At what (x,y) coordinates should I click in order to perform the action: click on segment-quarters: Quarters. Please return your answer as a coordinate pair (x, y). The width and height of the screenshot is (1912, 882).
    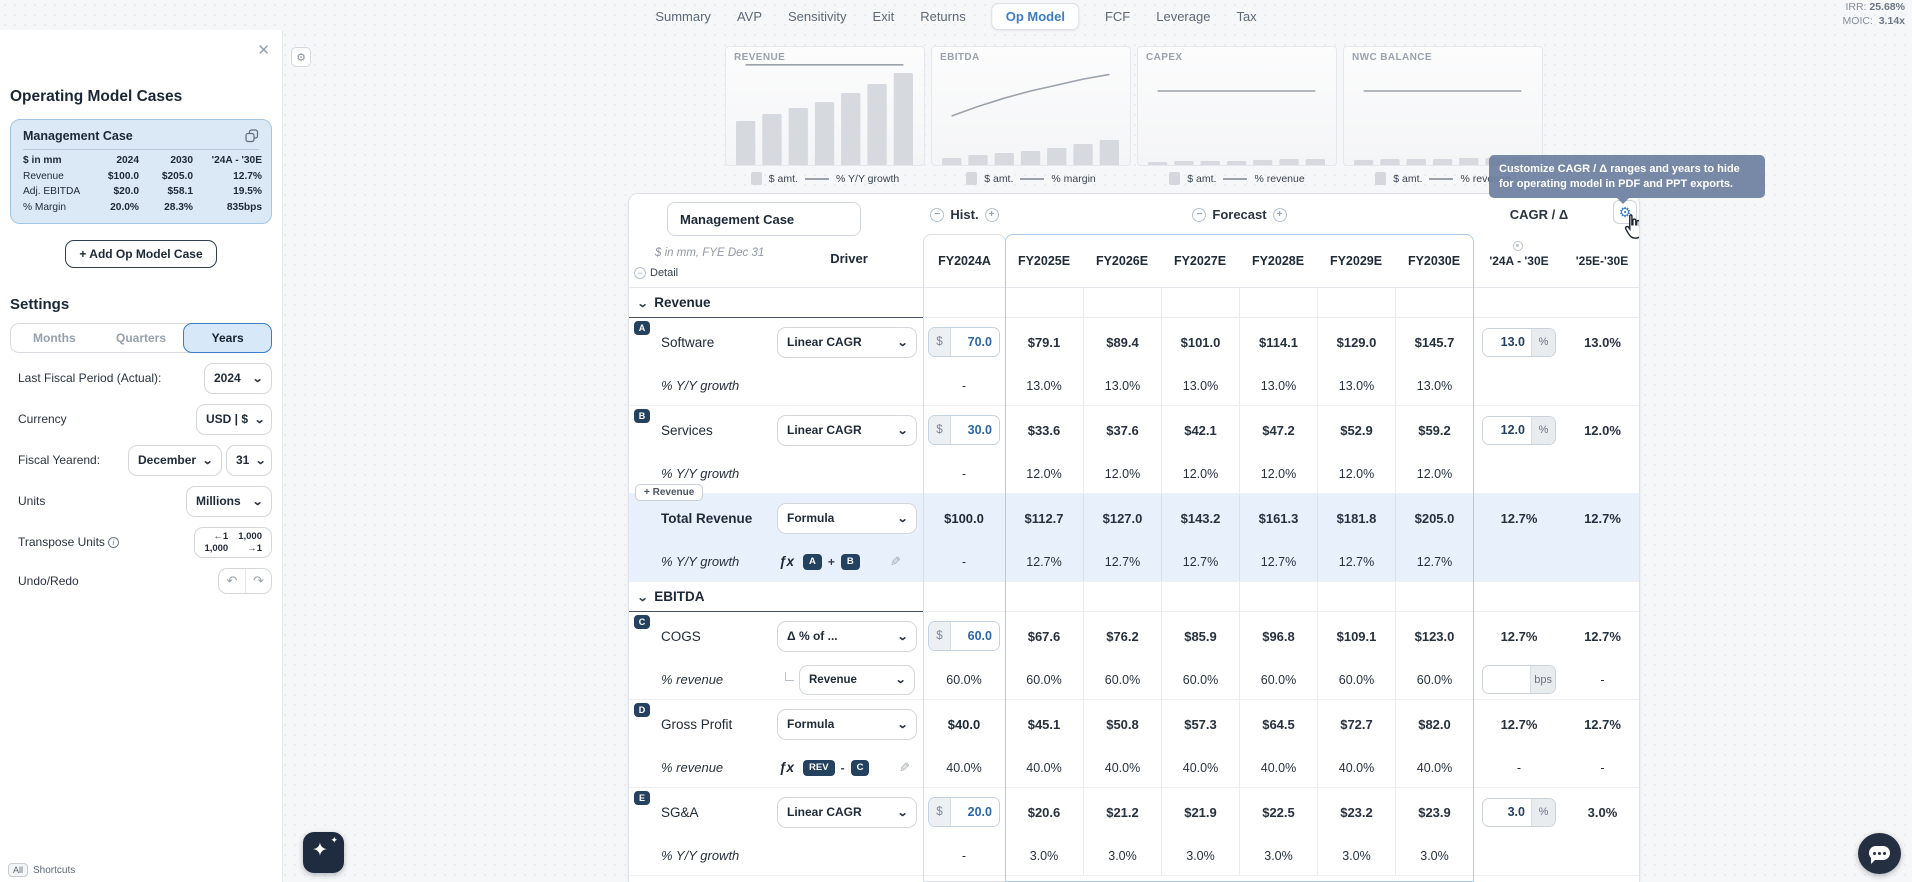
    Looking at the image, I should click on (141, 337).